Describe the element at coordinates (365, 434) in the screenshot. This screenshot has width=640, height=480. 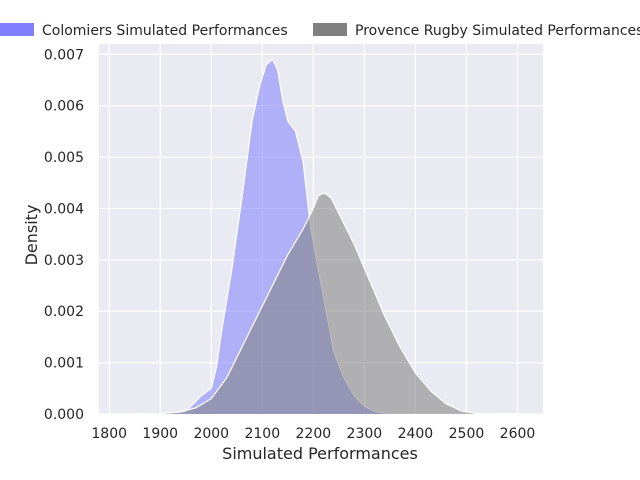
I see `x-tick-label: 2300` at that location.